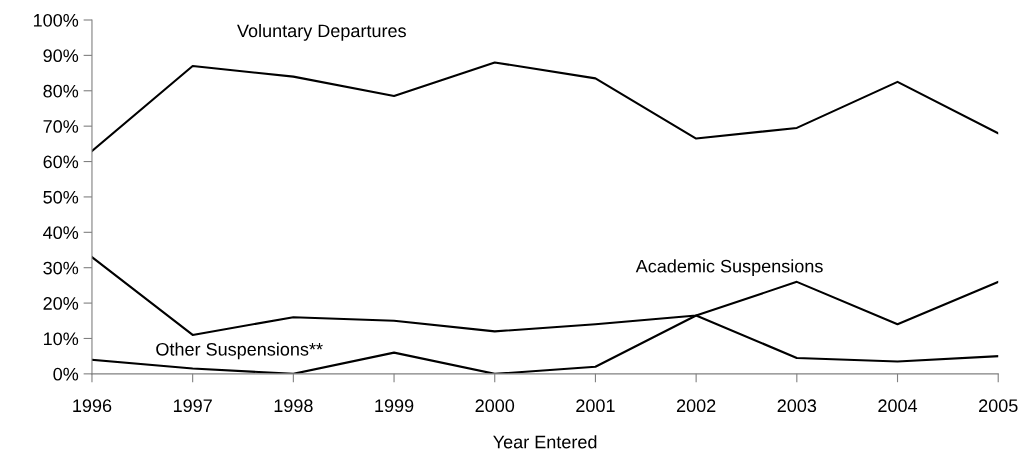  I want to click on y-tick-label: 50%, so click(61, 197).